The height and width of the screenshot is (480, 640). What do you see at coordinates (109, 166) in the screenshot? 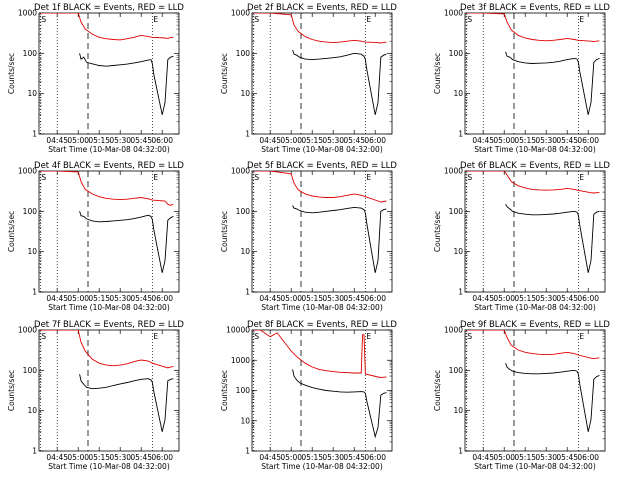
I see `plot-title: Det 4f BLACK = Events, RED = LLD` at bounding box center [109, 166].